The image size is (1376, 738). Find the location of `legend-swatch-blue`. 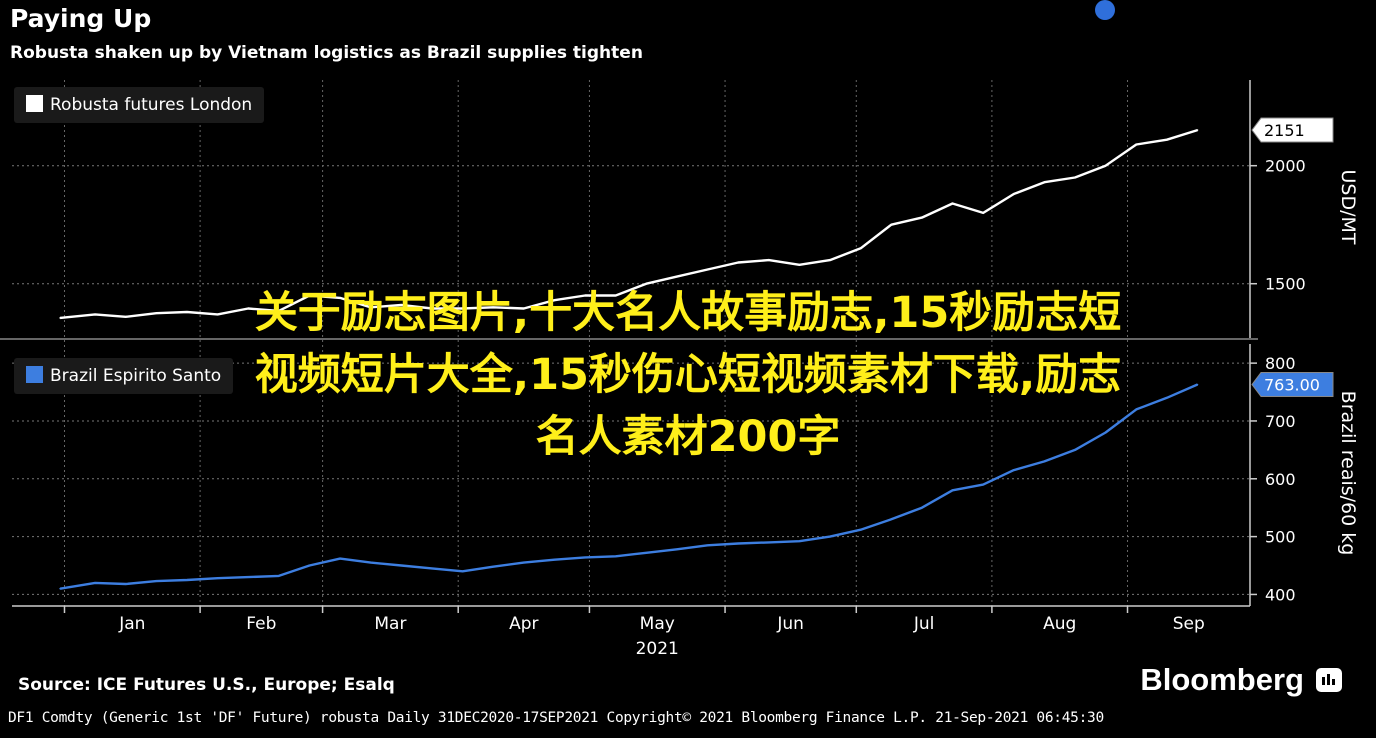

legend-swatch-blue is located at coordinates (34, 374).